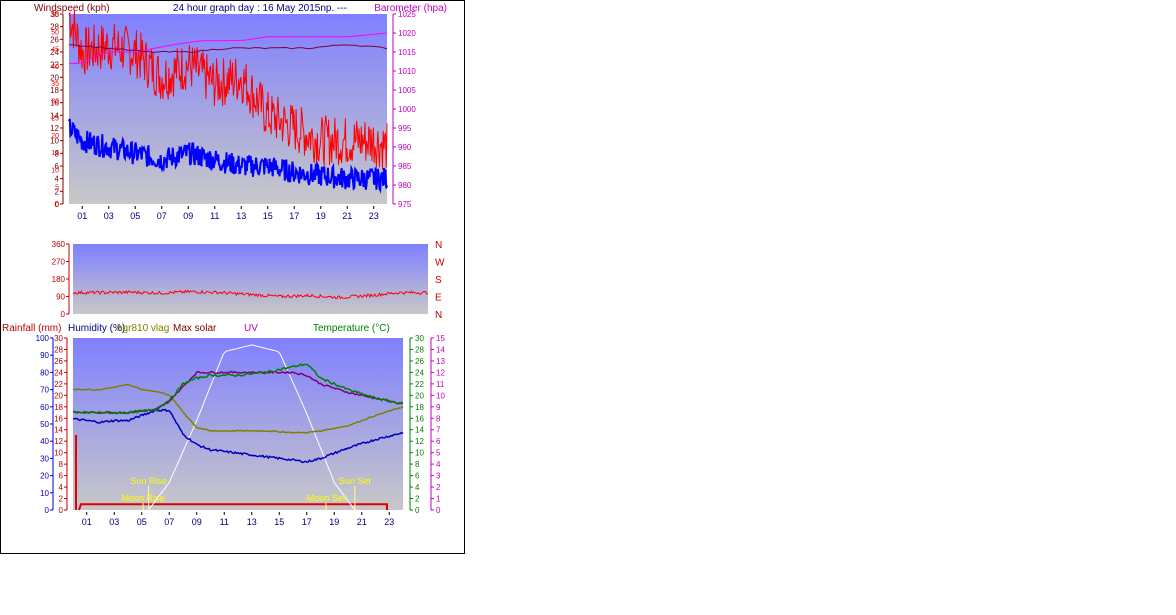 Image resolution: width=1176 pixels, height=615 pixels. I want to click on humidity-axis-title: Humidity (%), so click(96, 328).